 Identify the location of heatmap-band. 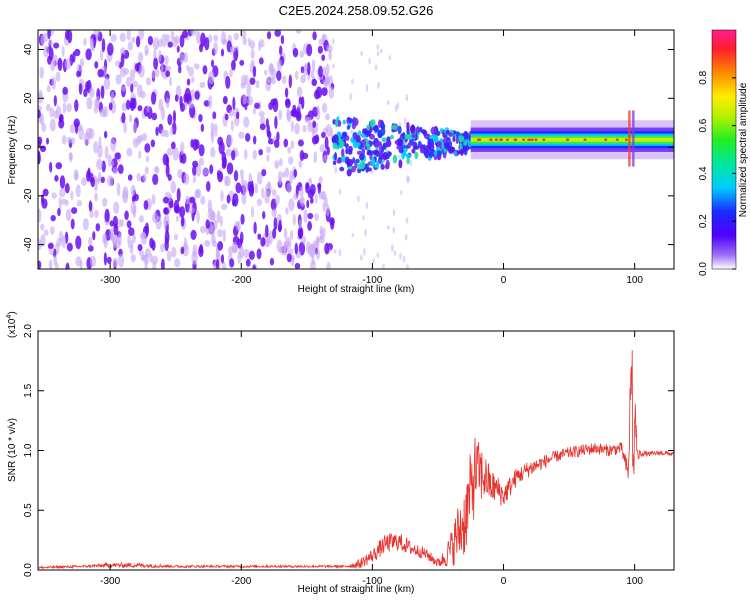
(572, 139).